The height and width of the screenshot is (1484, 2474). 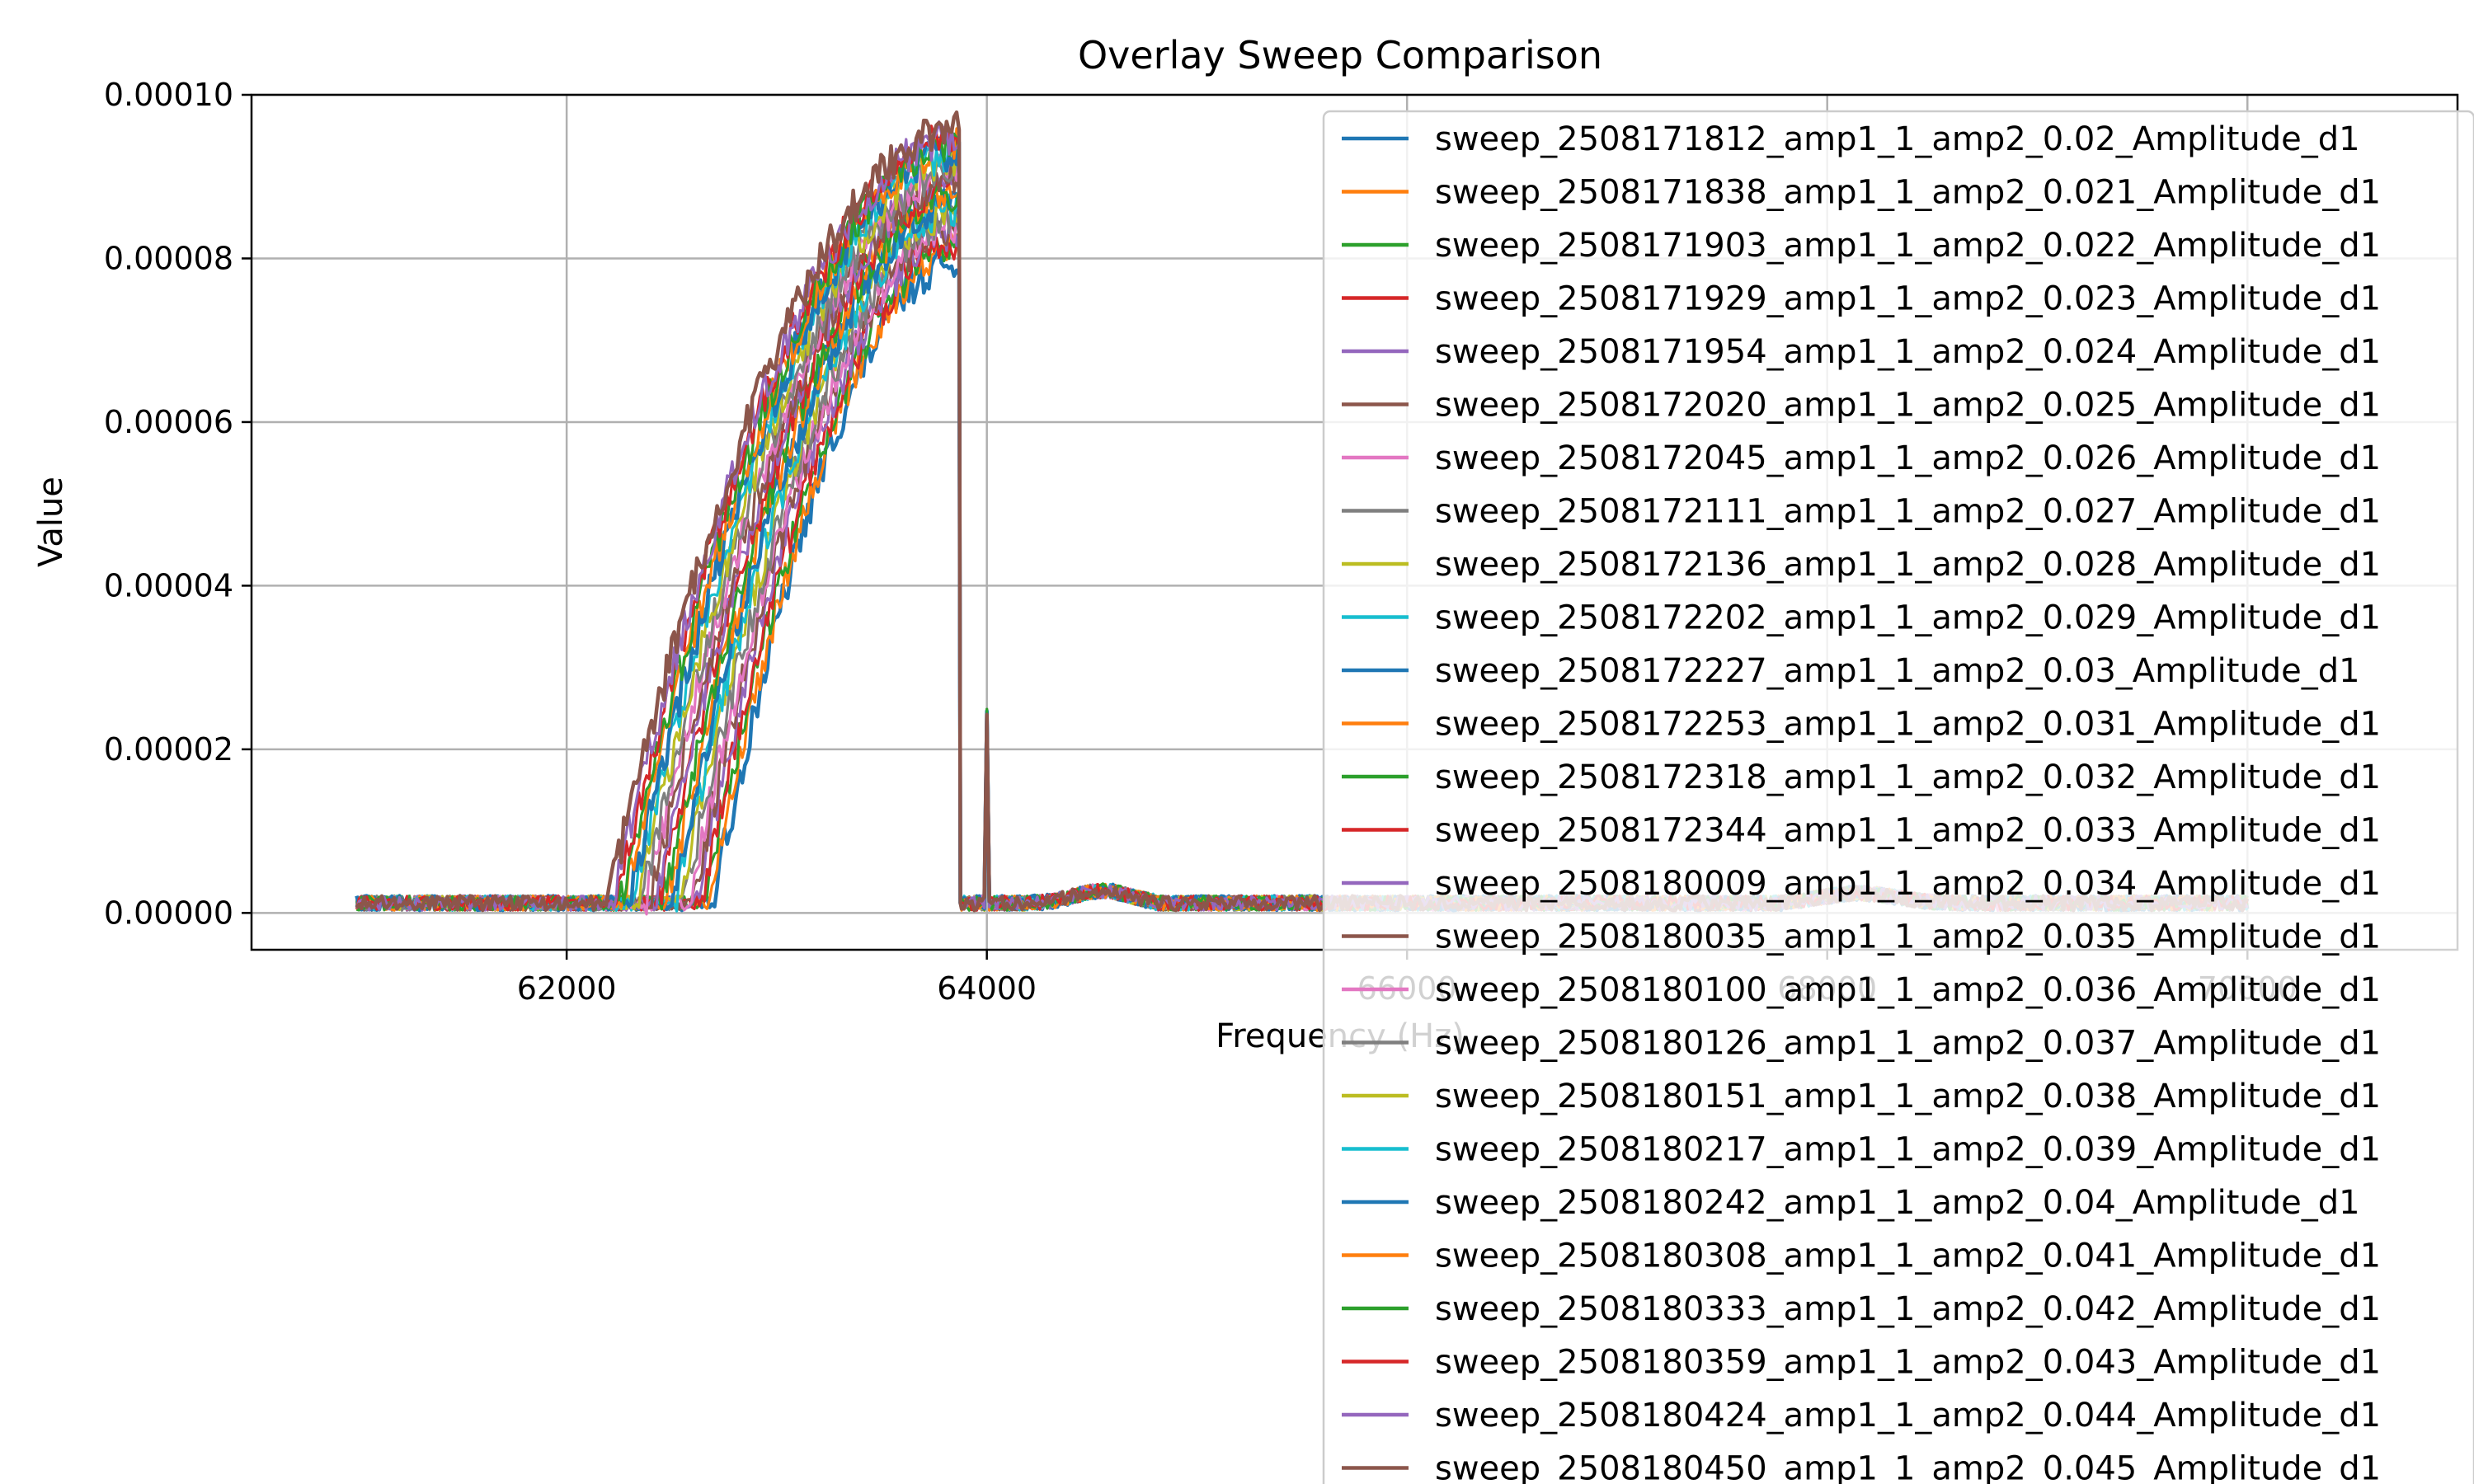 What do you see at coordinates (1340, 55) in the screenshot?
I see `chart-title: Overlay Sweep Comparison` at bounding box center [1340, 55].